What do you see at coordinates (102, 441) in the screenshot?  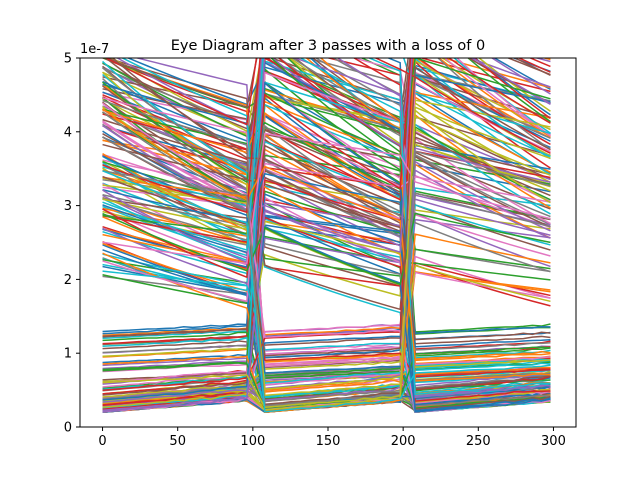 I see `x-tick-label: 0` at bounding box center [102, 441].